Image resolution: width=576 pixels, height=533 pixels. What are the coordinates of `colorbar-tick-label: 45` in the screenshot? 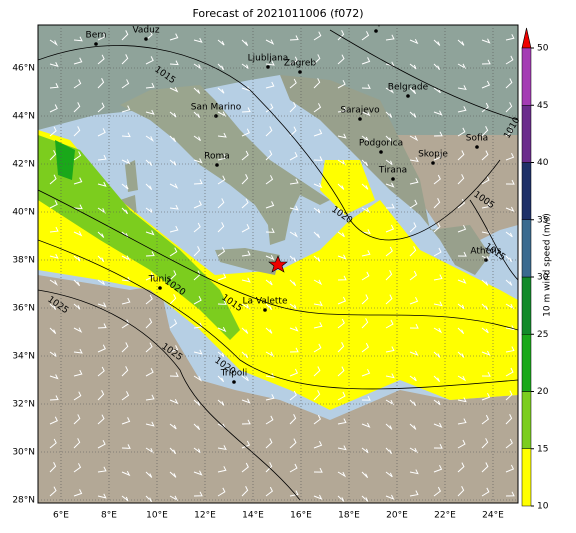 It's located at (542, 106).